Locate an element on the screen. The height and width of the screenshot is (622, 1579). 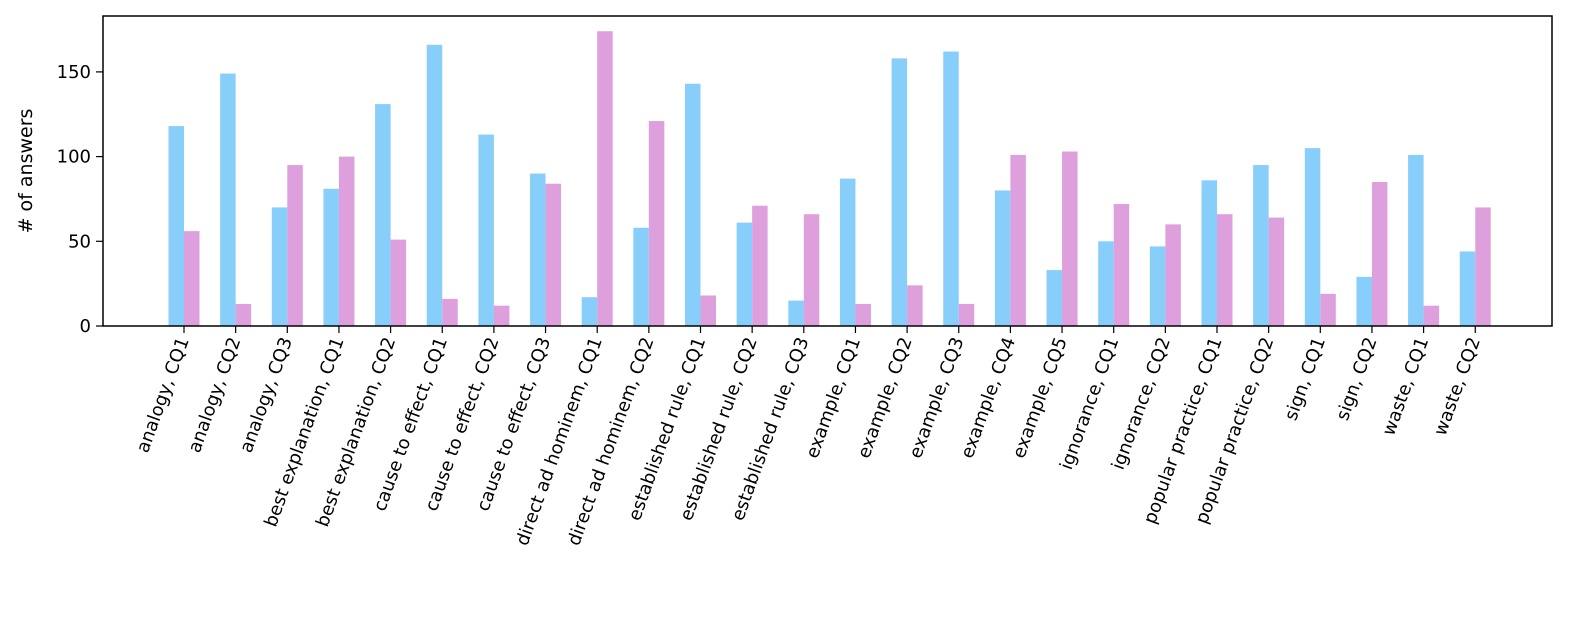
y-tick-label: 100 is located at coordinates (74, 157).